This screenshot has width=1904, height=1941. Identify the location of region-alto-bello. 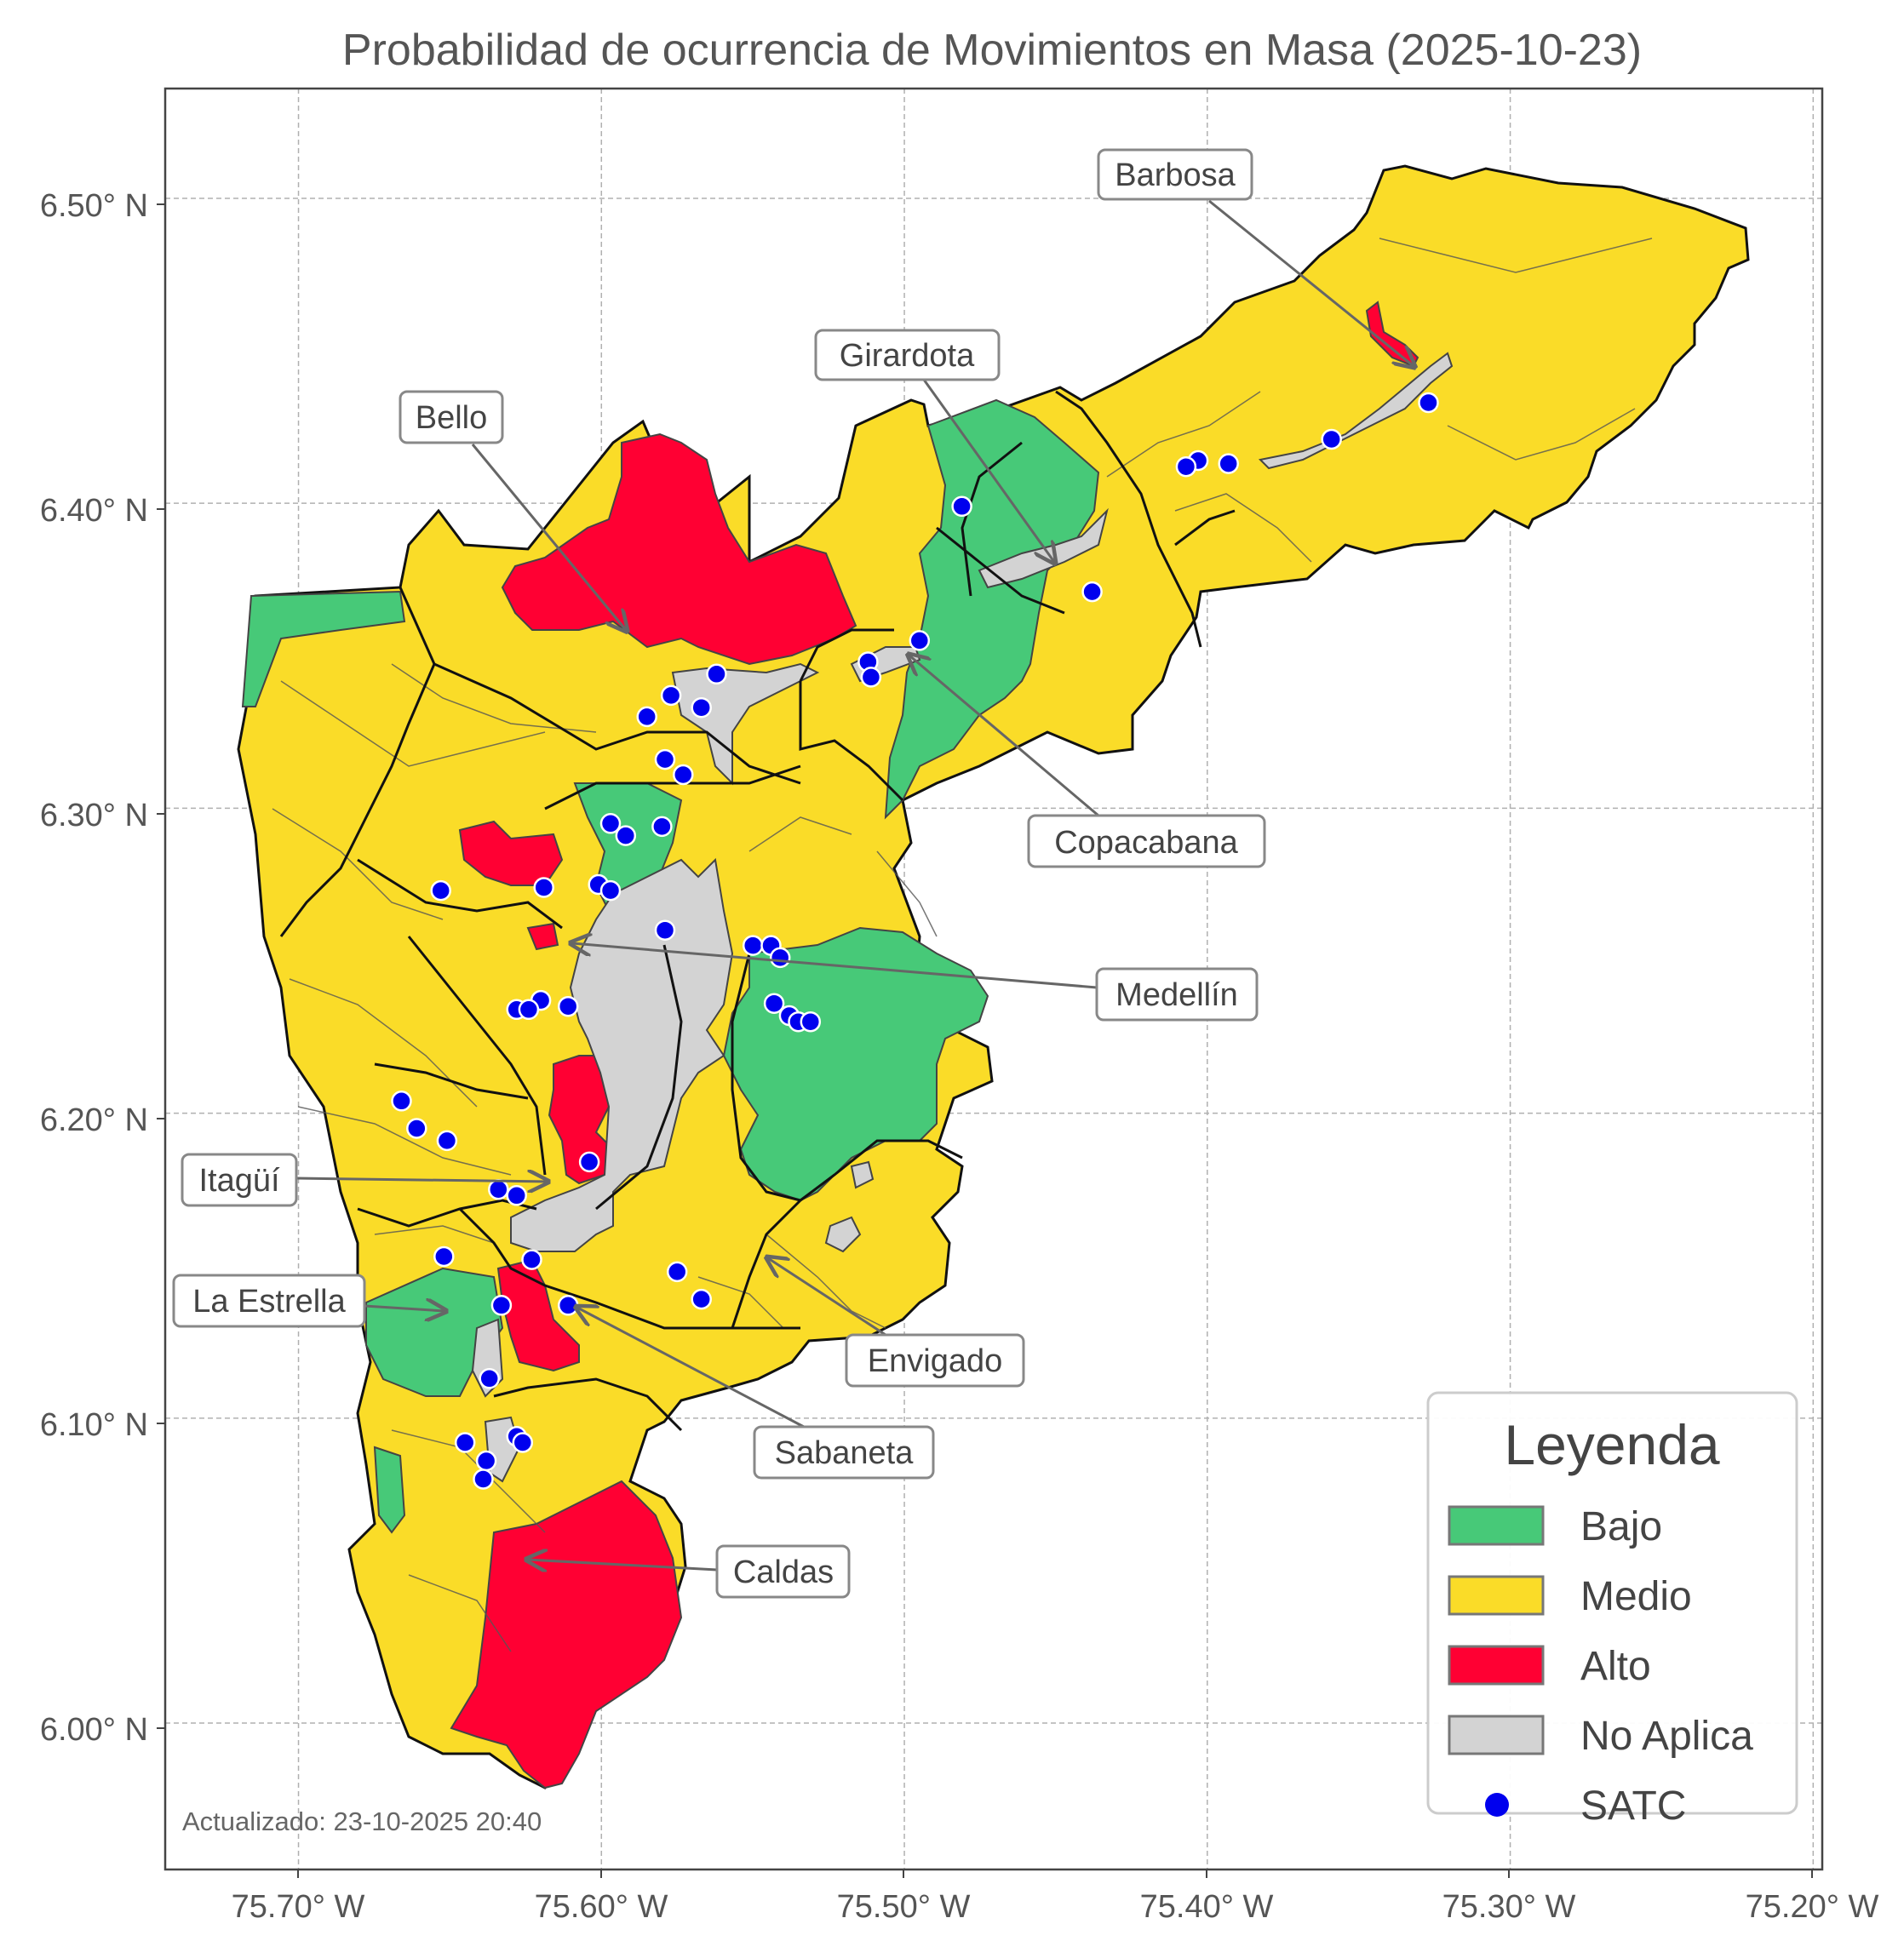
(679, 549).